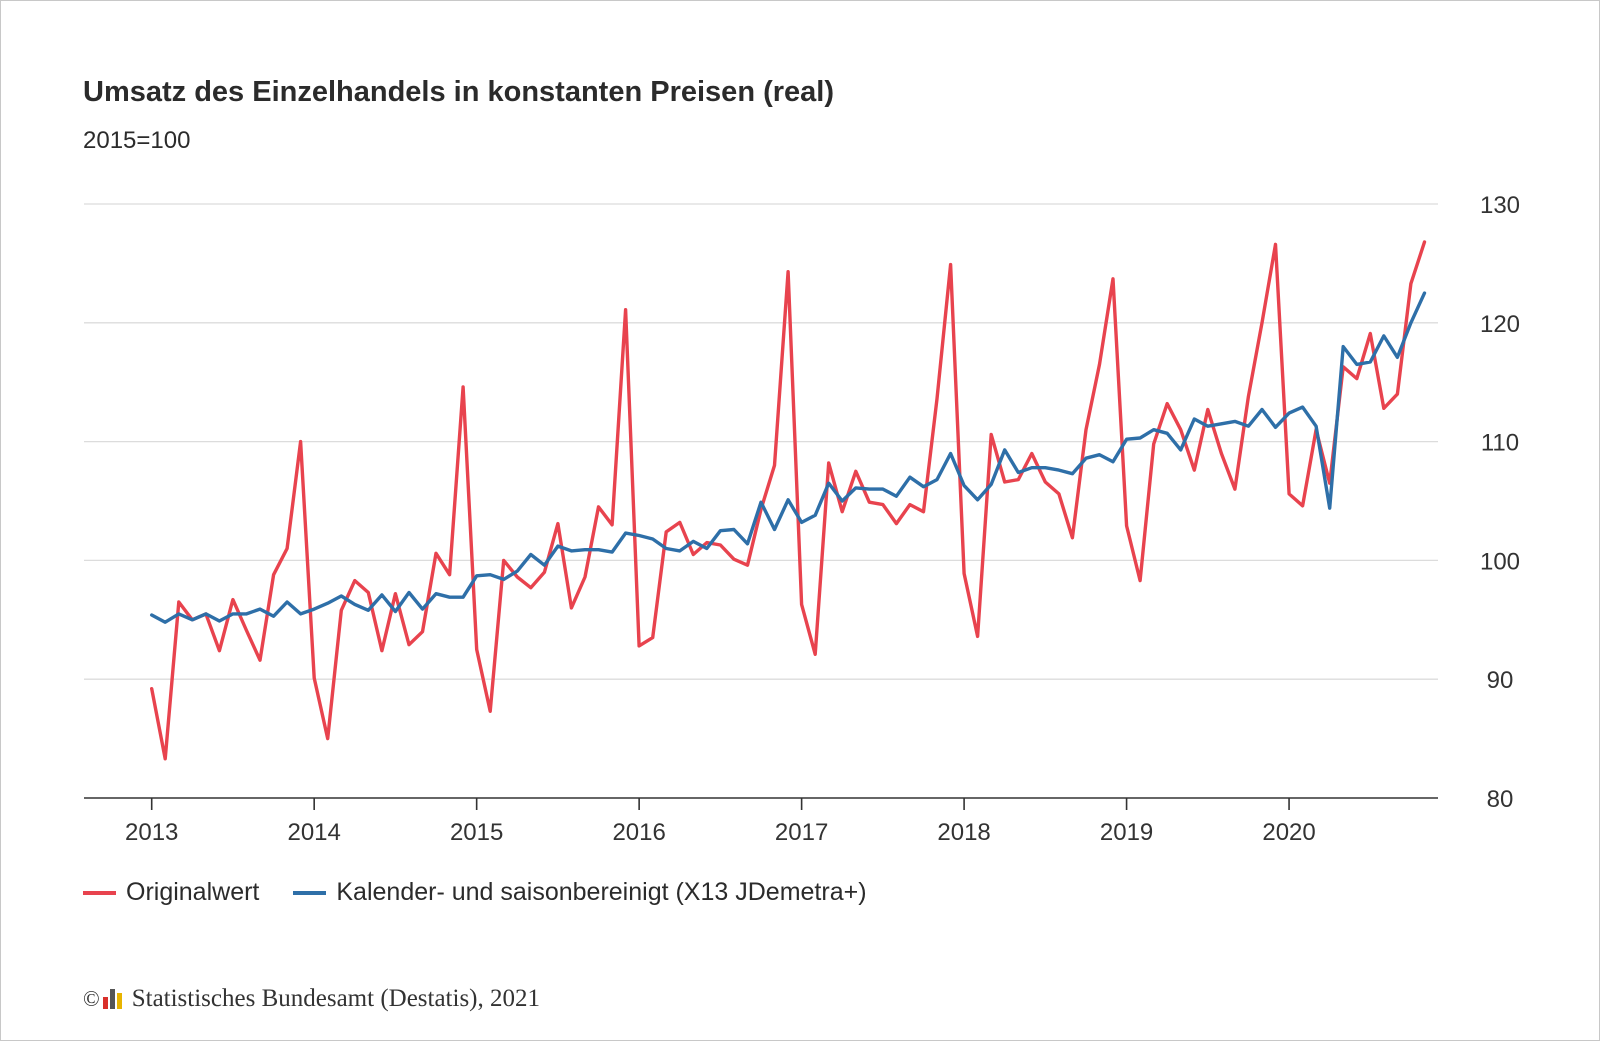 Image resolution: width=1600 pixels, height=1041 pixels. Describe the element at coordinates (1500, 502) in the screenshot. I see `y-axis-tick-labels: 80 90 100 110 120 130` at that location.